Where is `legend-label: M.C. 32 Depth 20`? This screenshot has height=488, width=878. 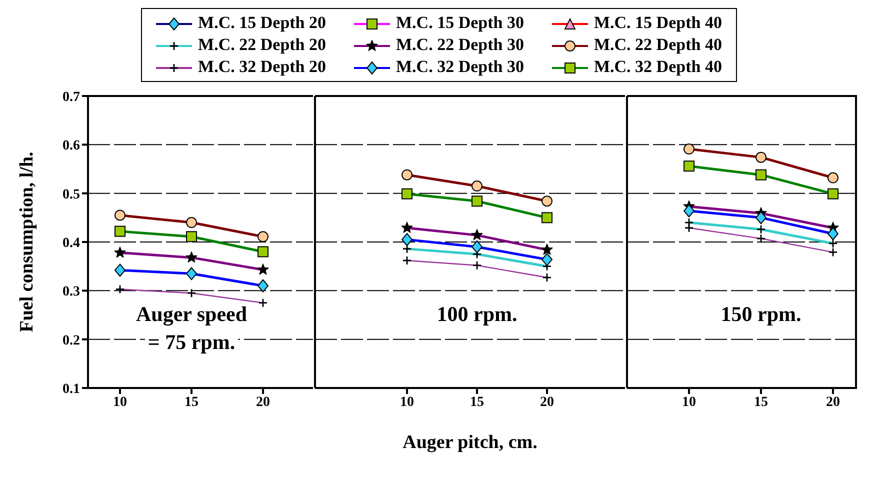 legend-label: M.C. 32 Depth 20 is located at coordinates (262, 66).